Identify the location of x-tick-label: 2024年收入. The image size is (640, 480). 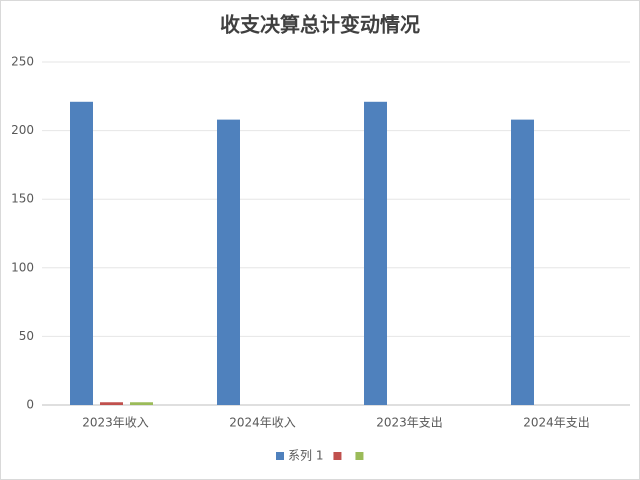
(262, 423).